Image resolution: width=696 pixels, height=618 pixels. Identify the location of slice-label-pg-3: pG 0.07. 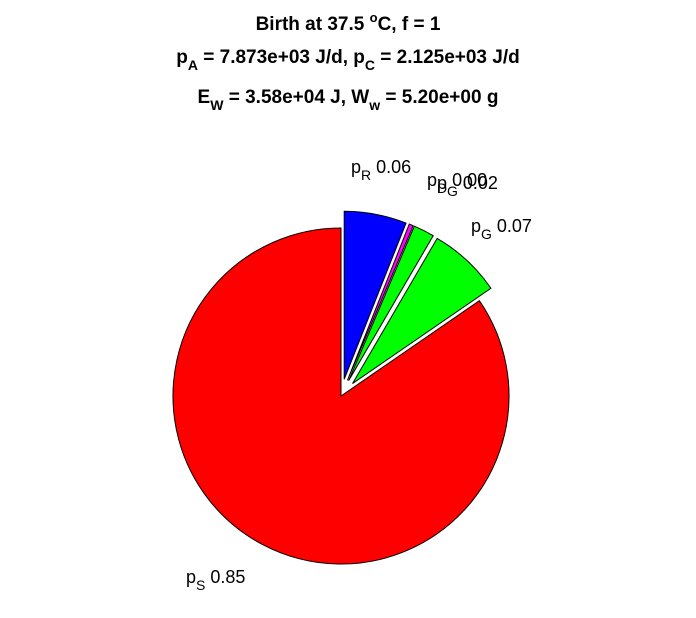
(501, 229).